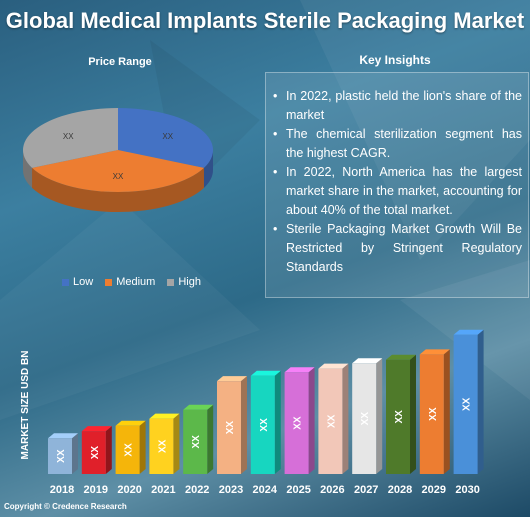 The image size is (530, 517). Describe the element at coordinates (65, 506) in the screenshot. I see `copyright-text: Copyright © Credence Research` at that location.